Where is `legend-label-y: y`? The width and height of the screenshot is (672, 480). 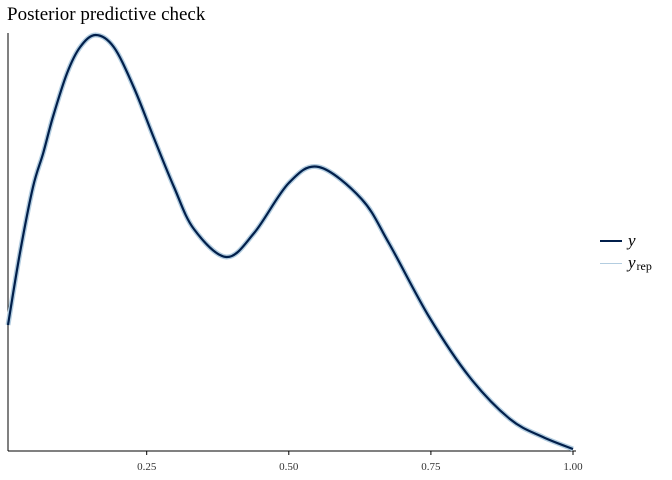 legend-label-y: y is located at coordinates (632, 240).